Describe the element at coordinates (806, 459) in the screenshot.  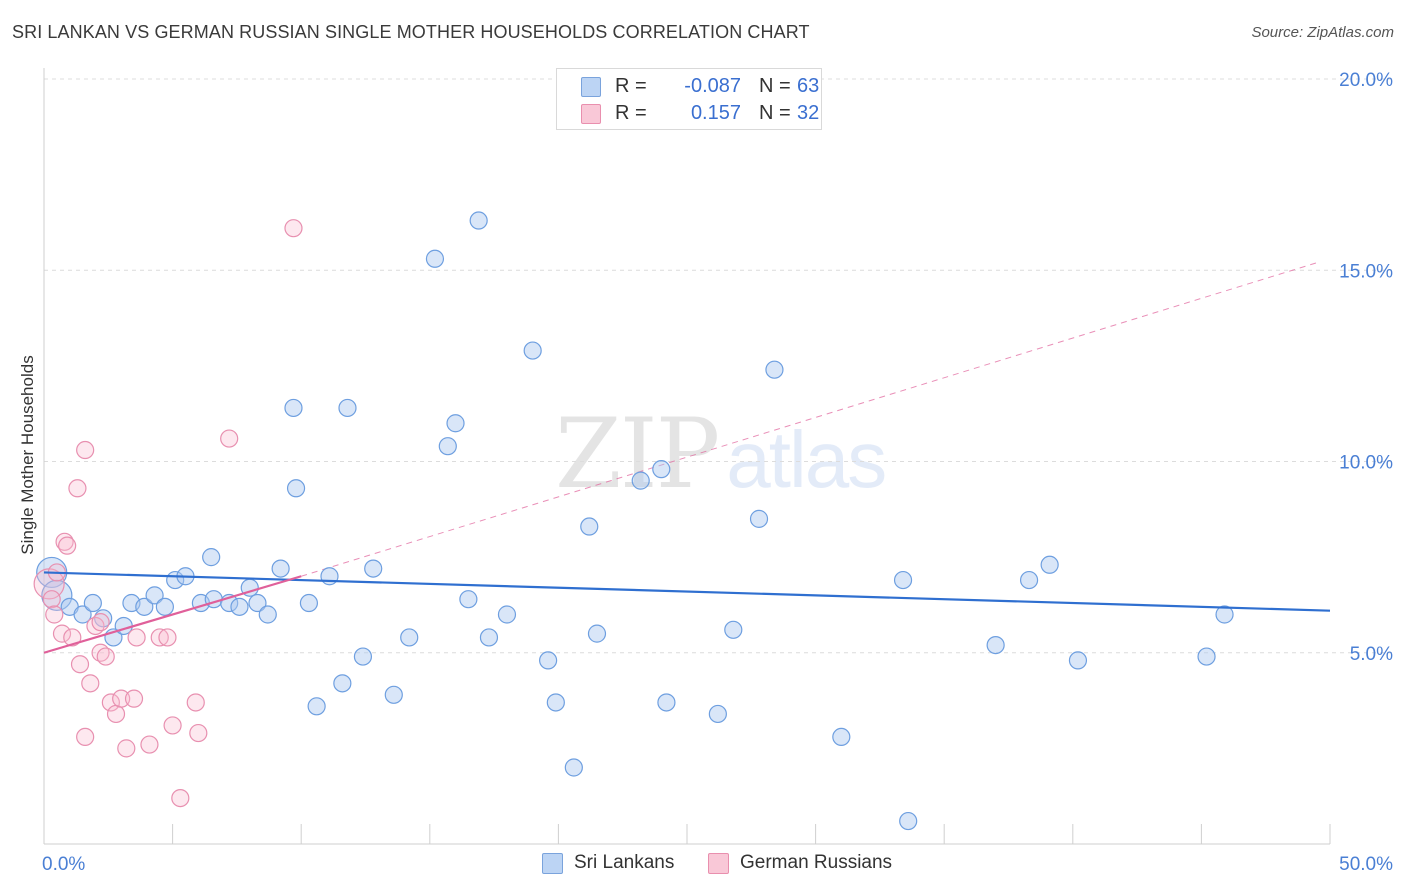
I see `watermark-atlas: atlas` at that location.